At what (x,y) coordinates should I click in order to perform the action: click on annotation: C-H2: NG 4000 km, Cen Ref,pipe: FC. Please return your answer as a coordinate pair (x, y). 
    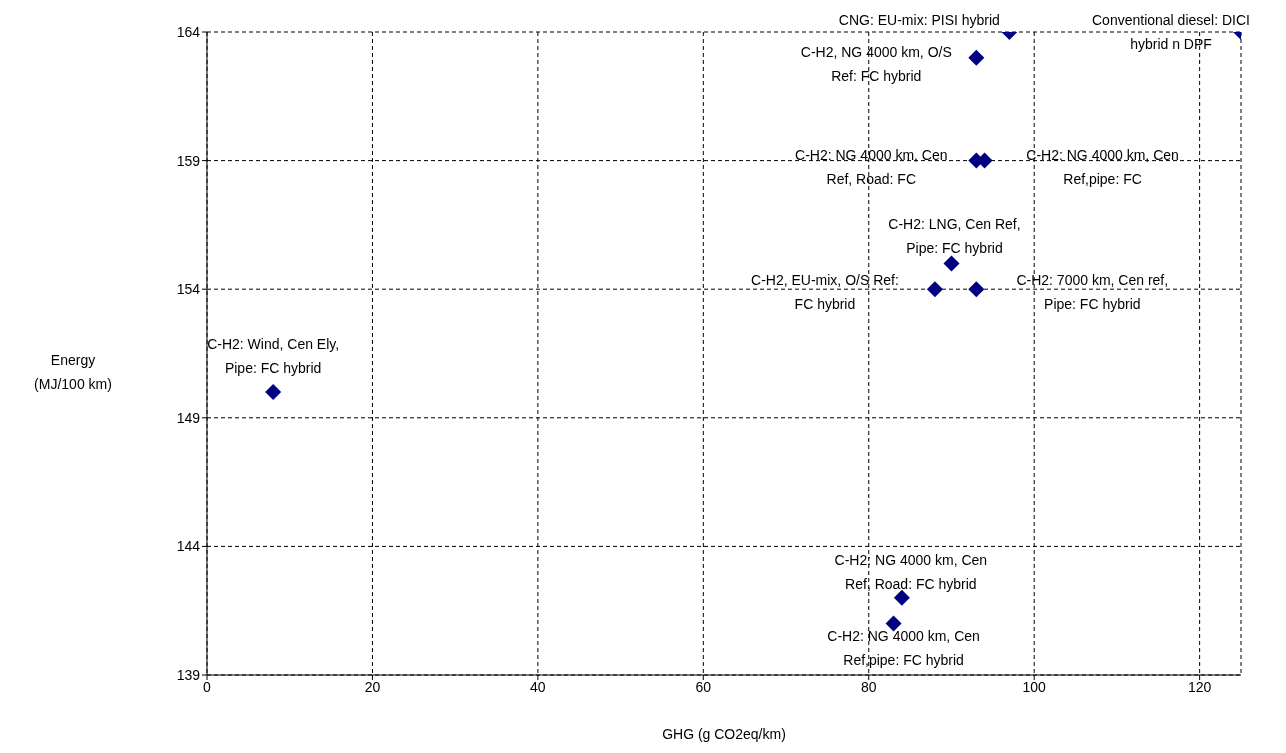
    Looking at the image, I should click on (1102, 166).